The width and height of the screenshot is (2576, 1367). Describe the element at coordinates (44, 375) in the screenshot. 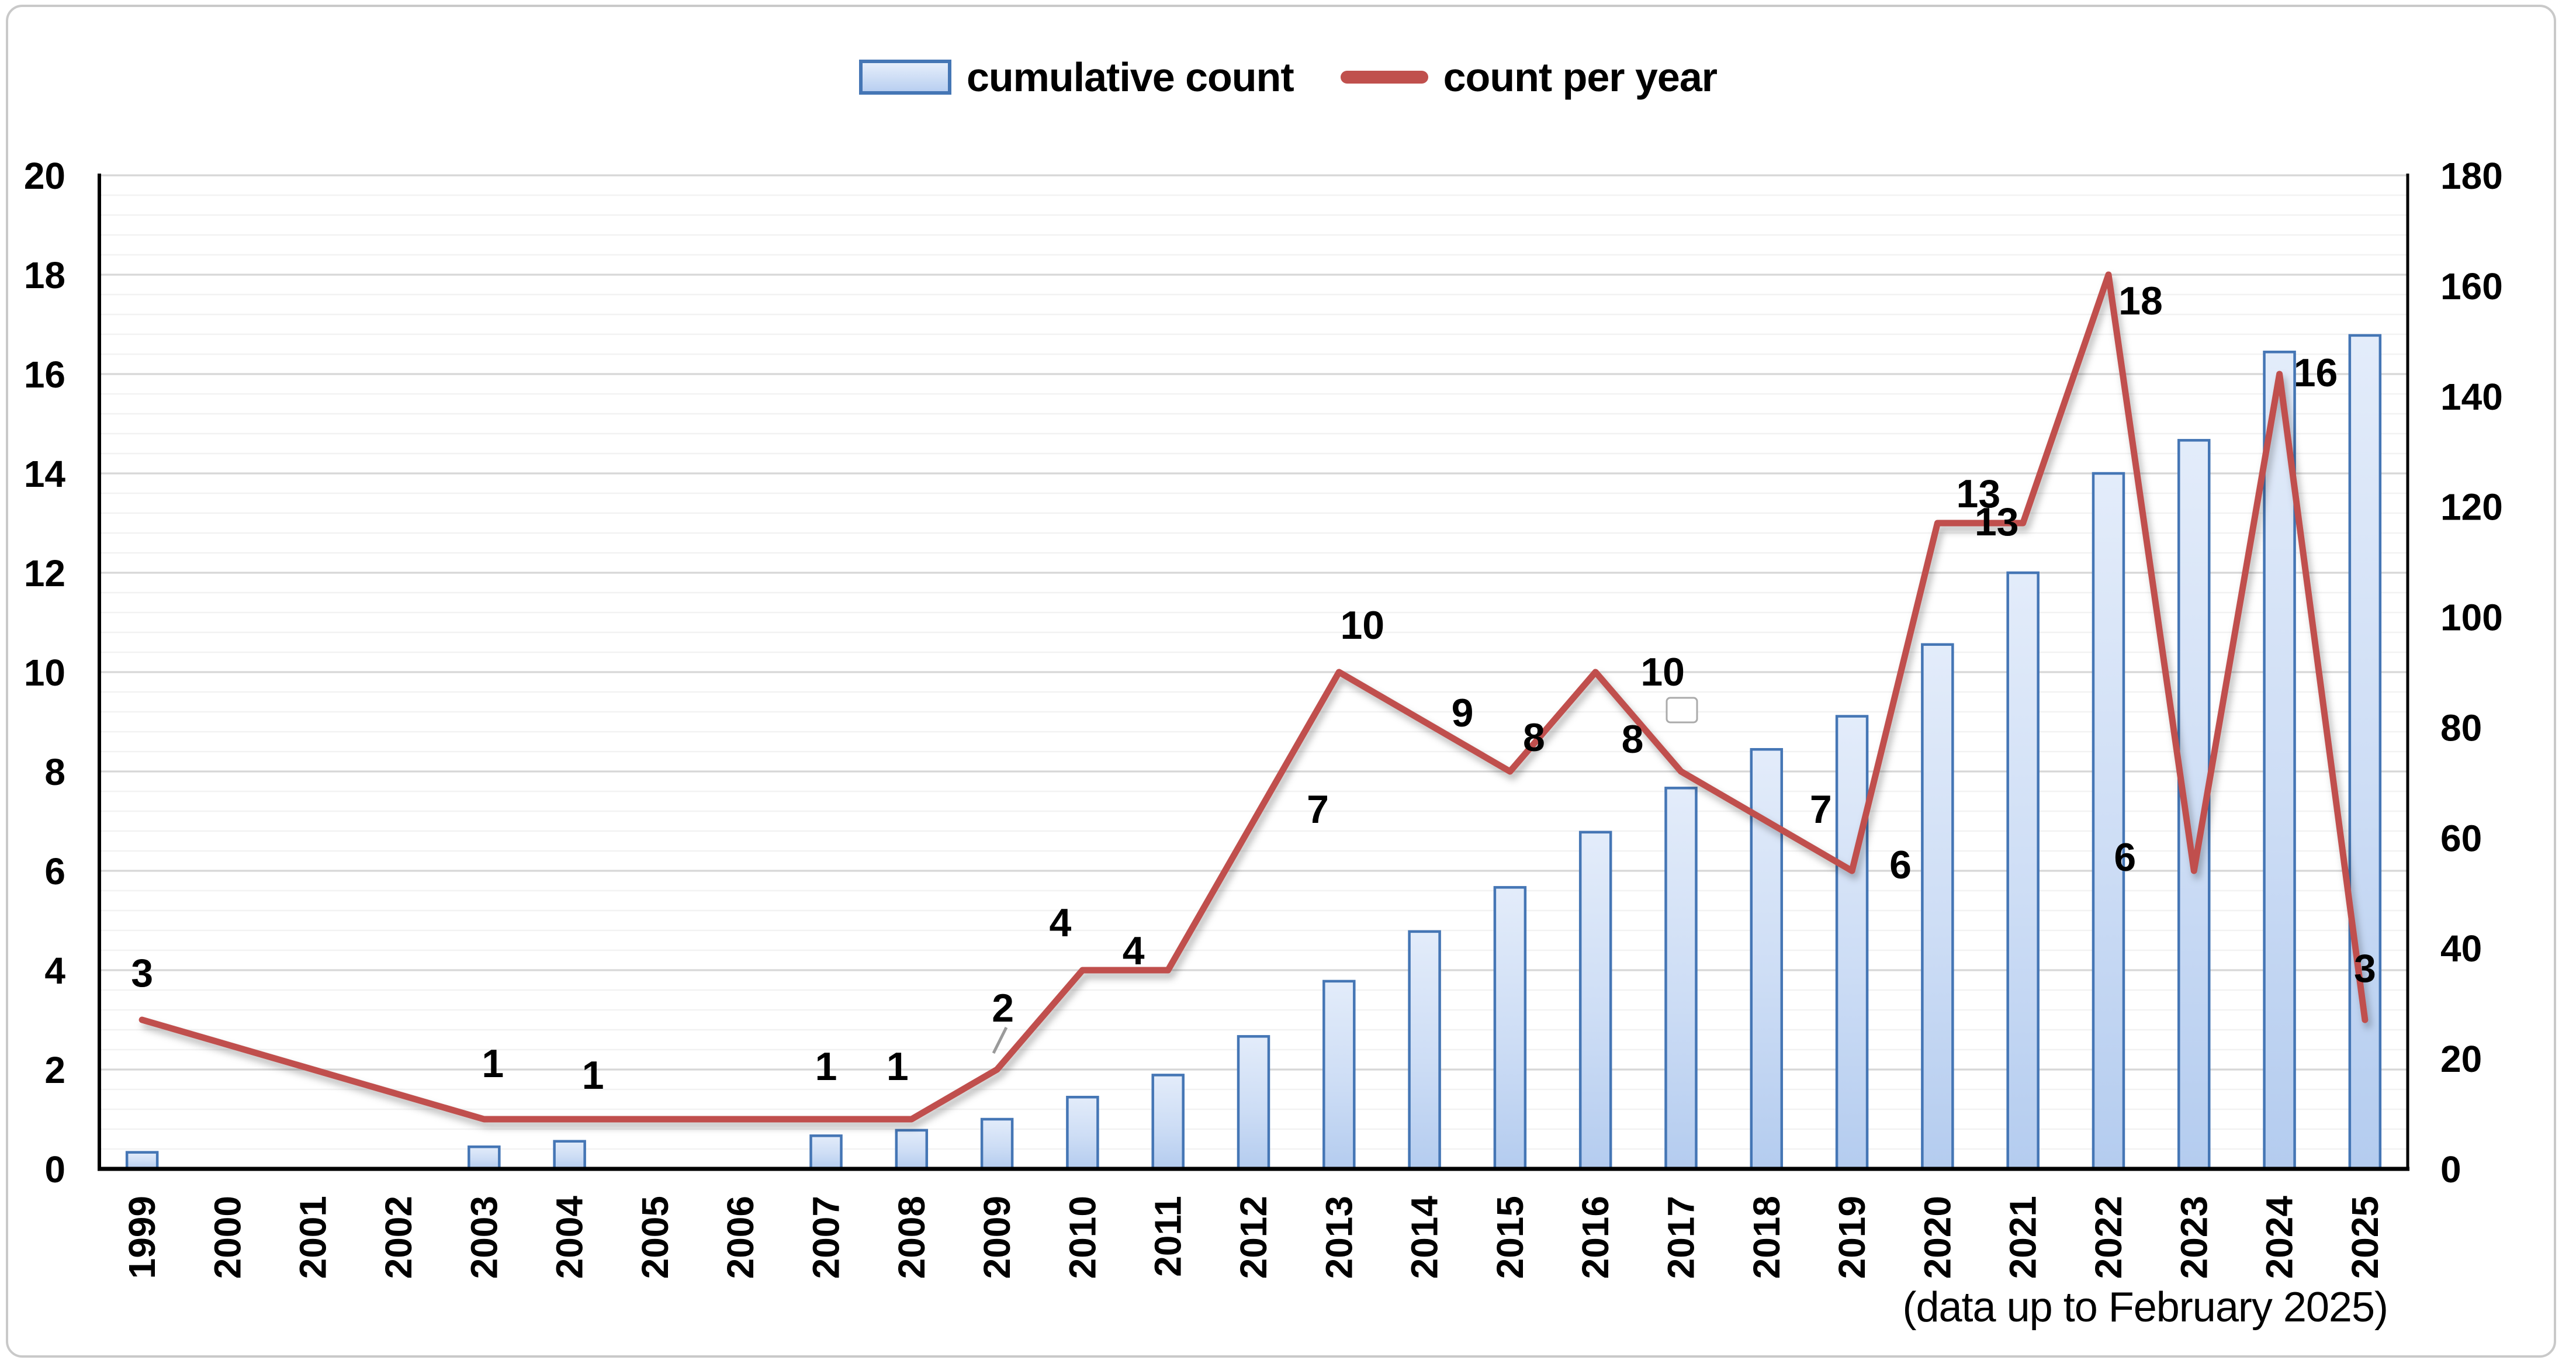

I see `svg-text: 16` at that location.